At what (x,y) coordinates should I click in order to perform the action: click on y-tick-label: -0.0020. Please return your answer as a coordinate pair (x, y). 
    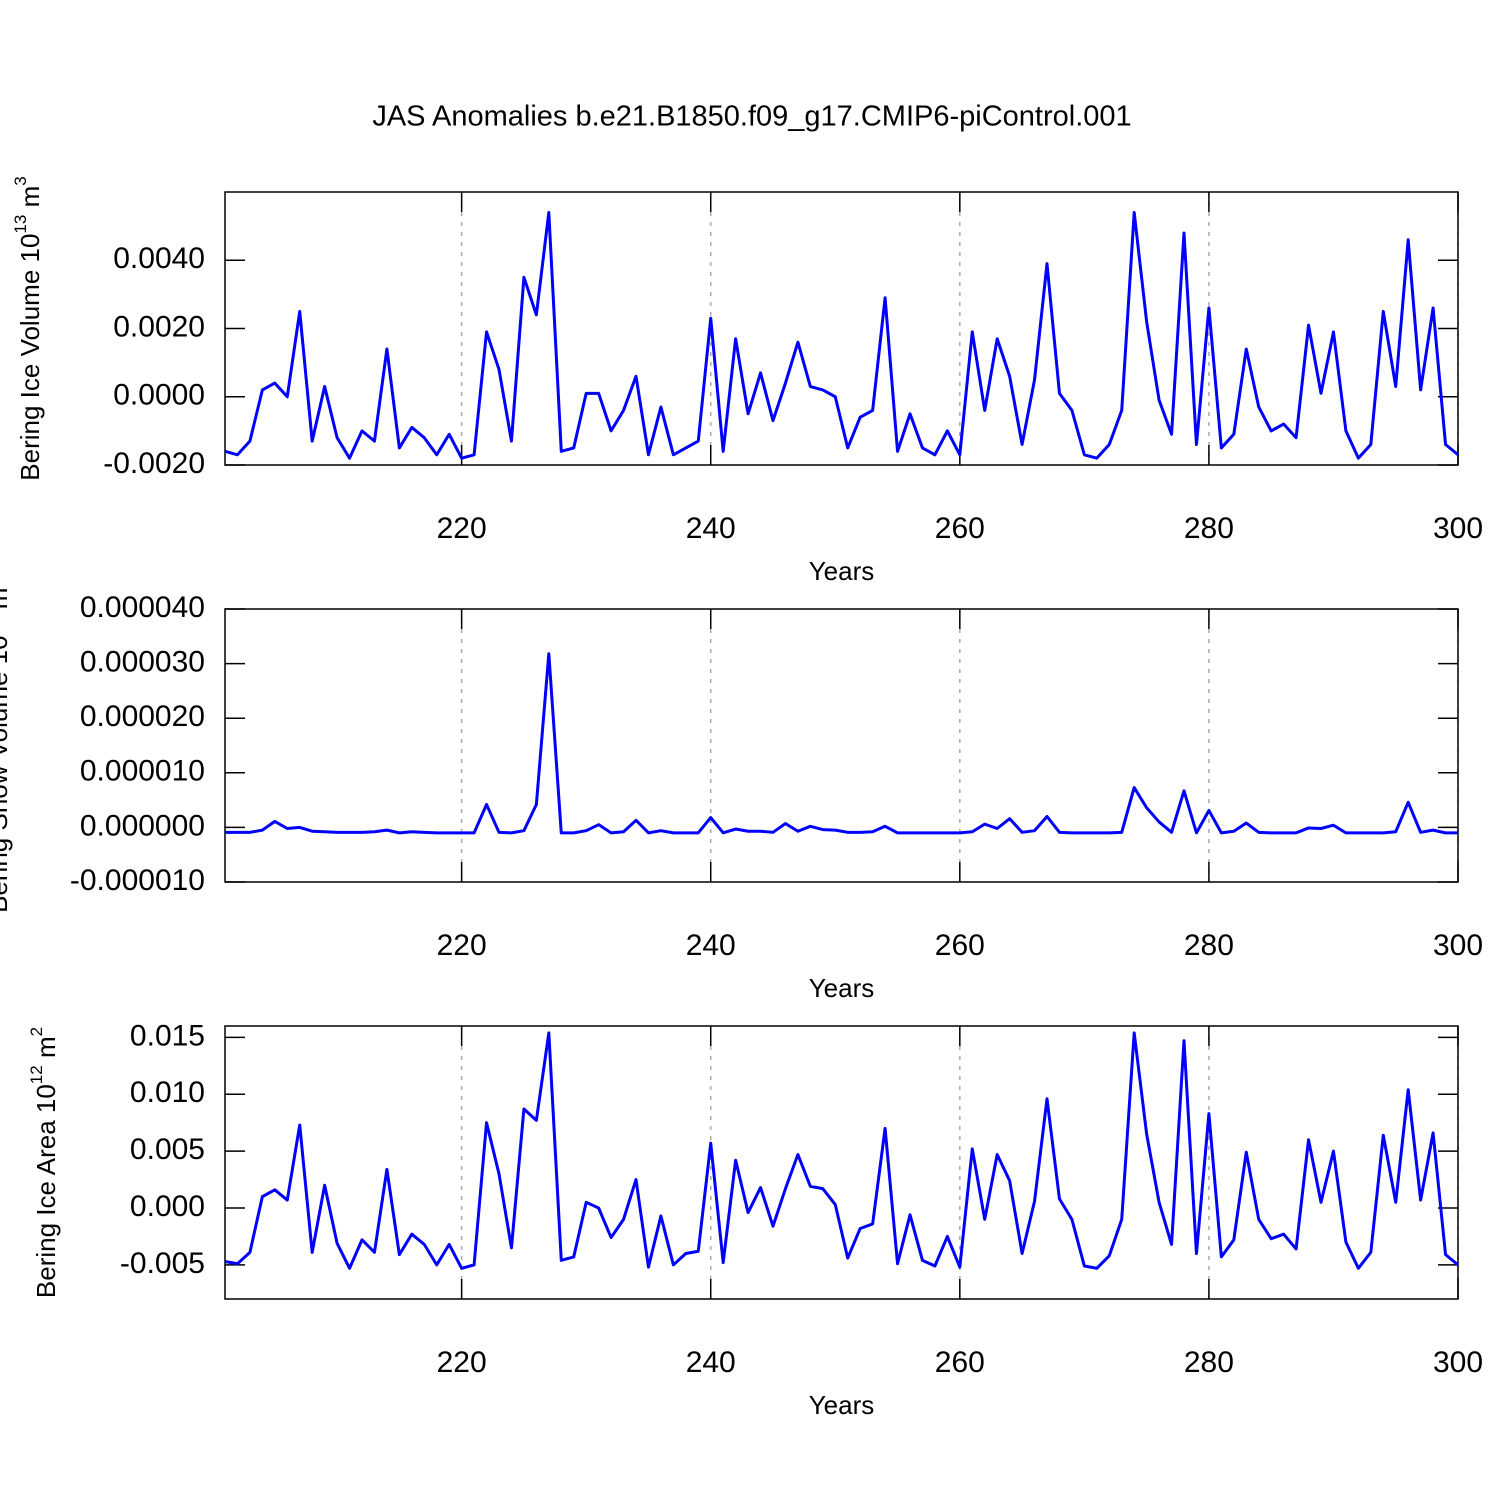
    Looking at the image, I should click on (154, 463).